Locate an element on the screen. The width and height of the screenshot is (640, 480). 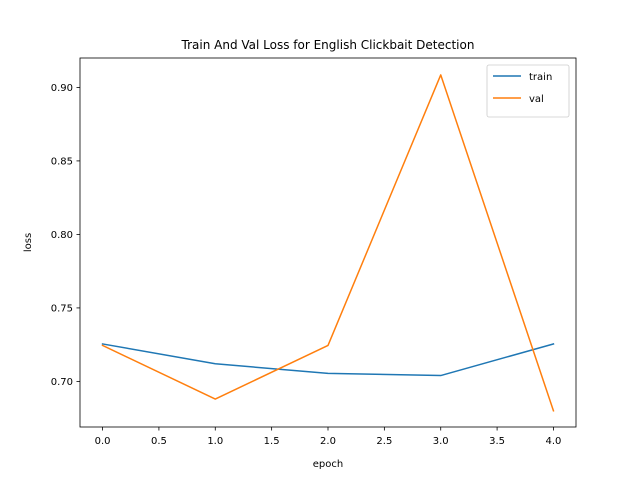
x-tick-label: 0.0 is located at coordinates (103, 441).